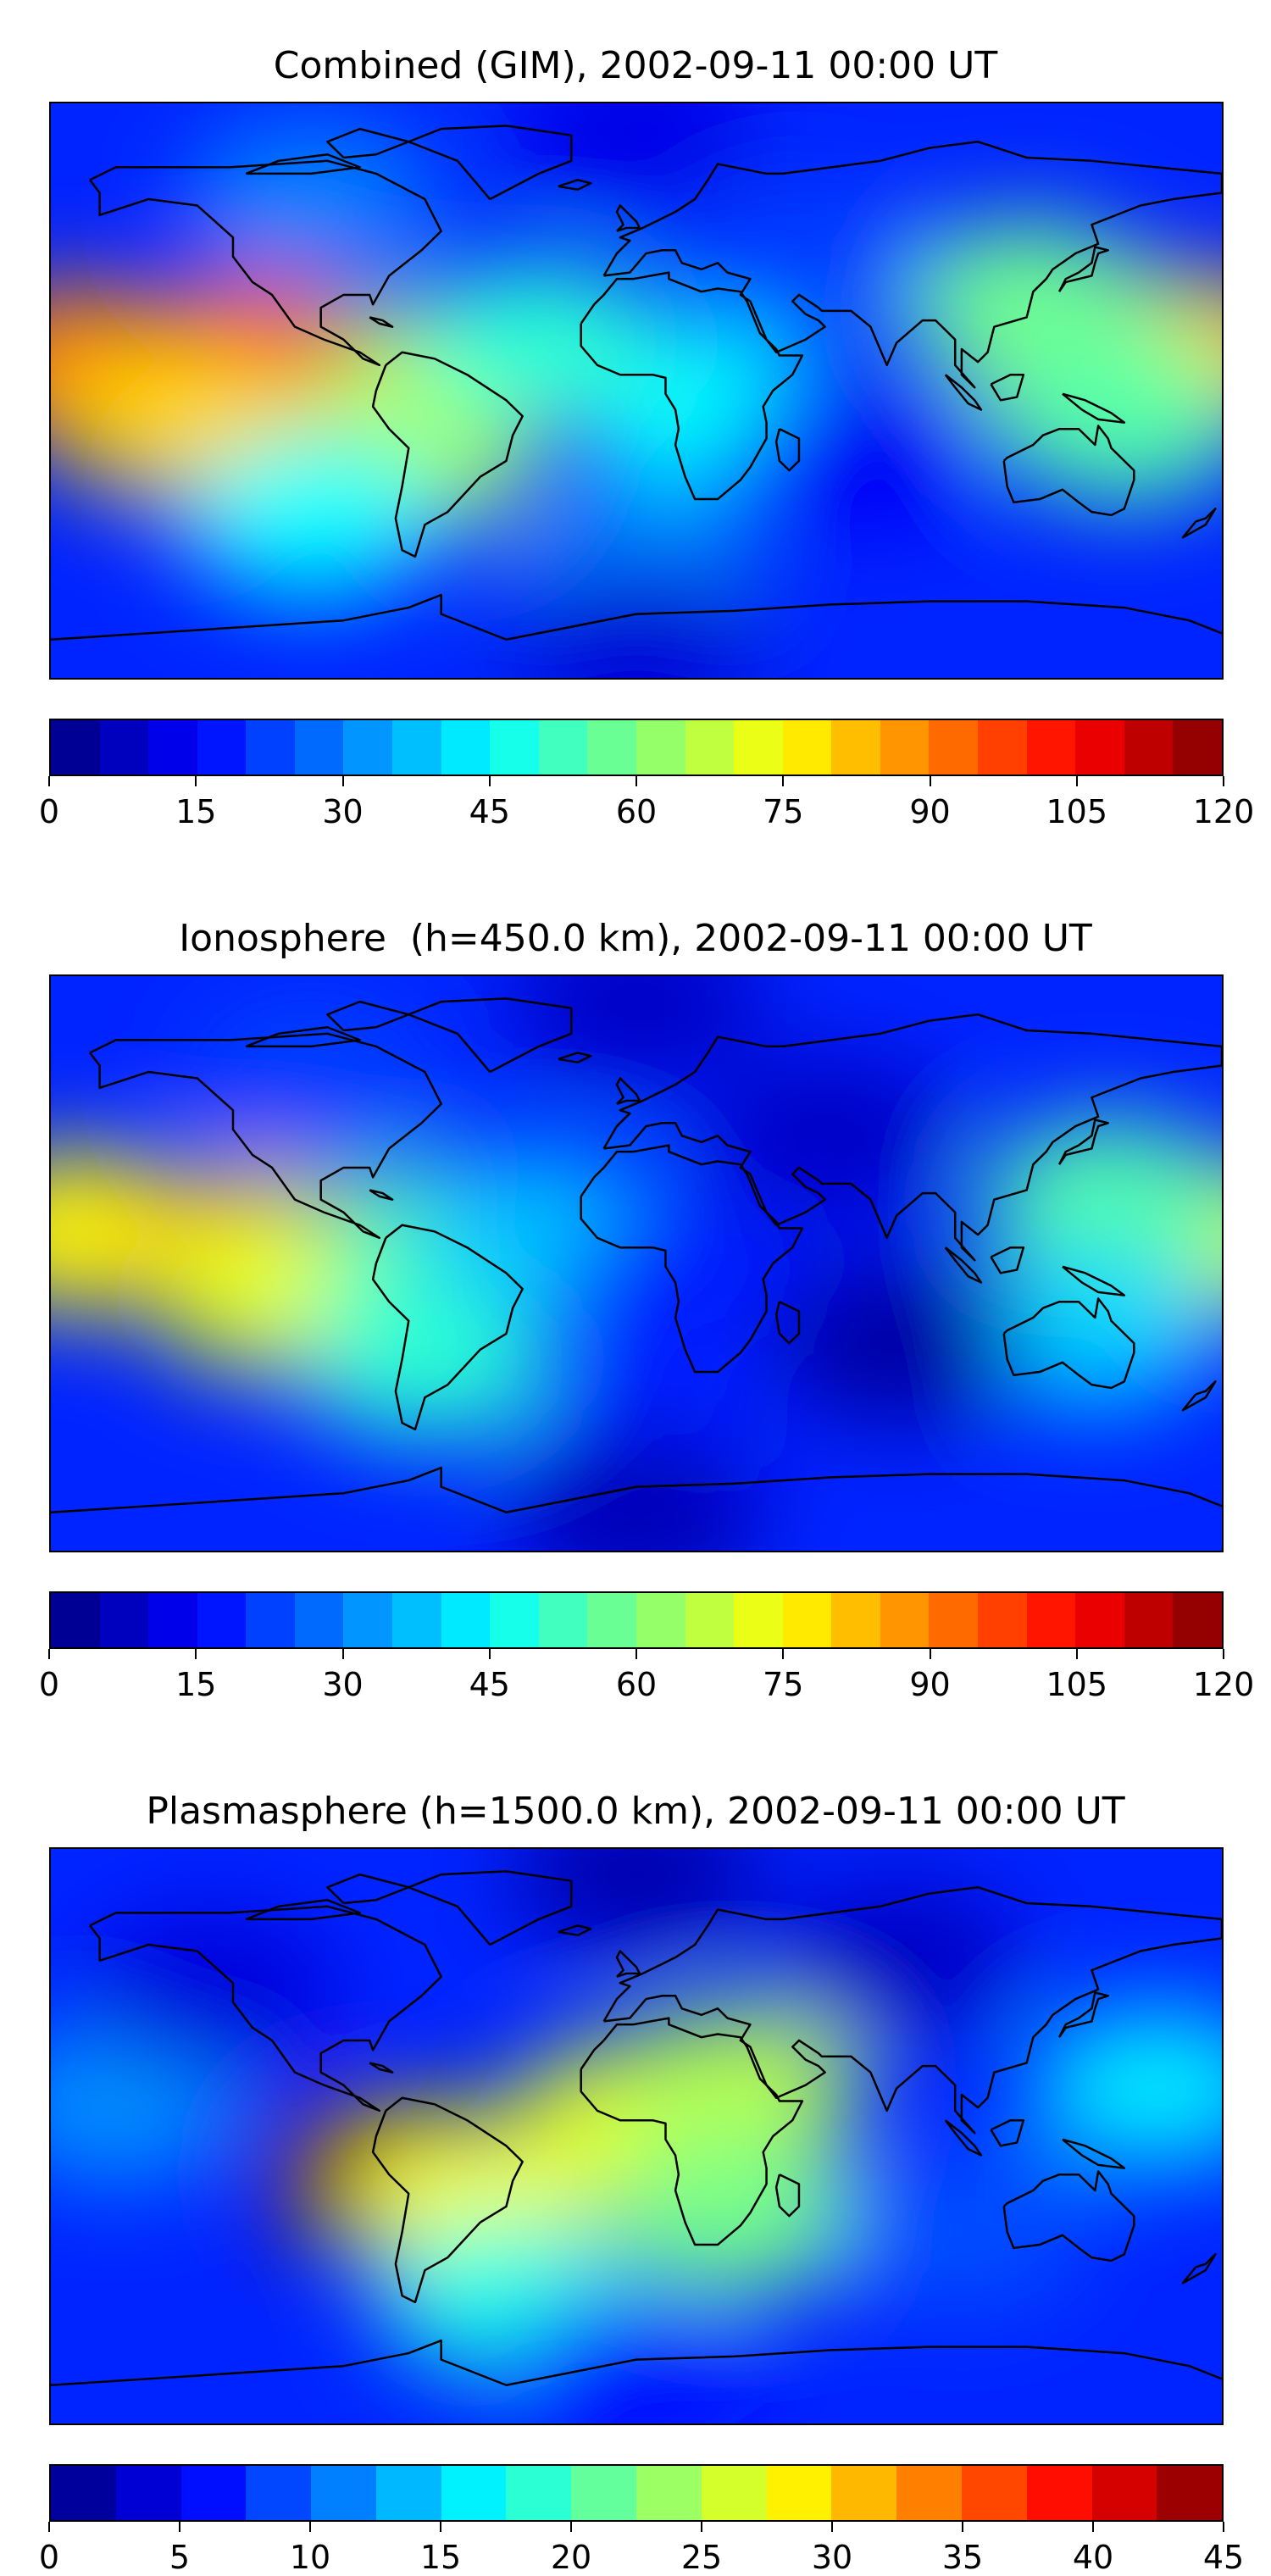 The width and height of the screenshot is (1271, 2576). Describe the element at coordinates (490, 811) in the screenshot. I see `colorbar-tick-label: 45` at that location.